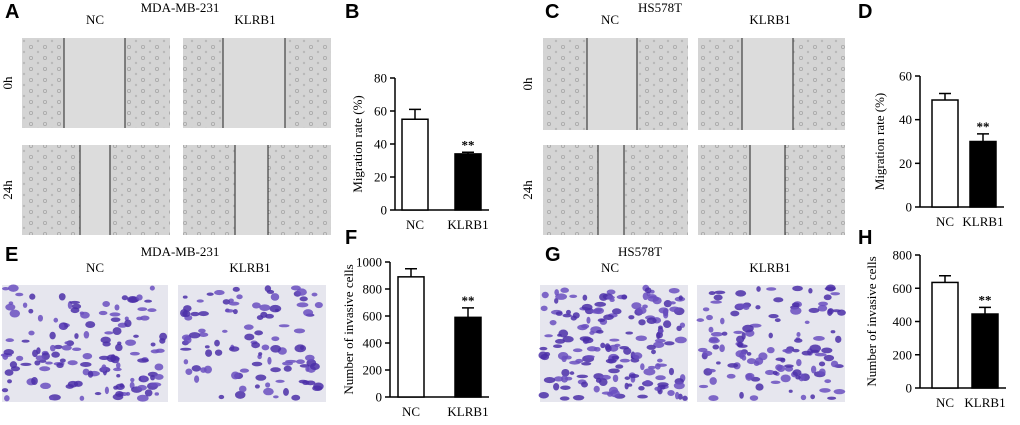 This screenshot has width=1020, height=425. I want to click on error-bar, so click(468, 152).